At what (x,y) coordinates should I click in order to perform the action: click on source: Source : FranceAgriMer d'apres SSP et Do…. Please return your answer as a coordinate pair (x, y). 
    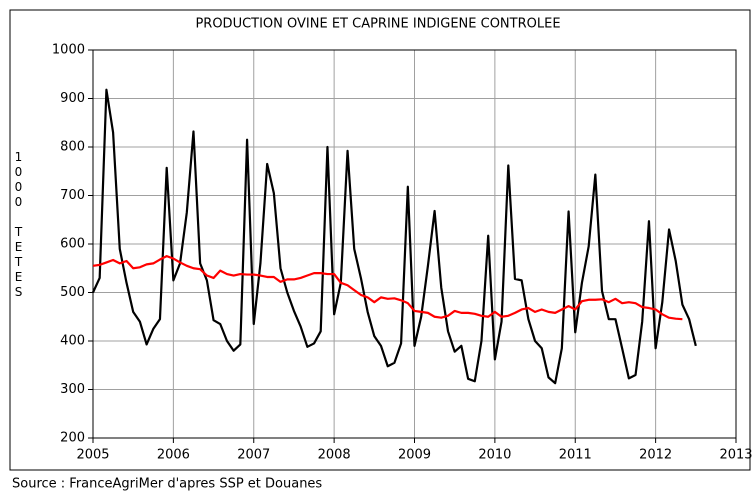
    Looking at the image, I should click on (167, 484).